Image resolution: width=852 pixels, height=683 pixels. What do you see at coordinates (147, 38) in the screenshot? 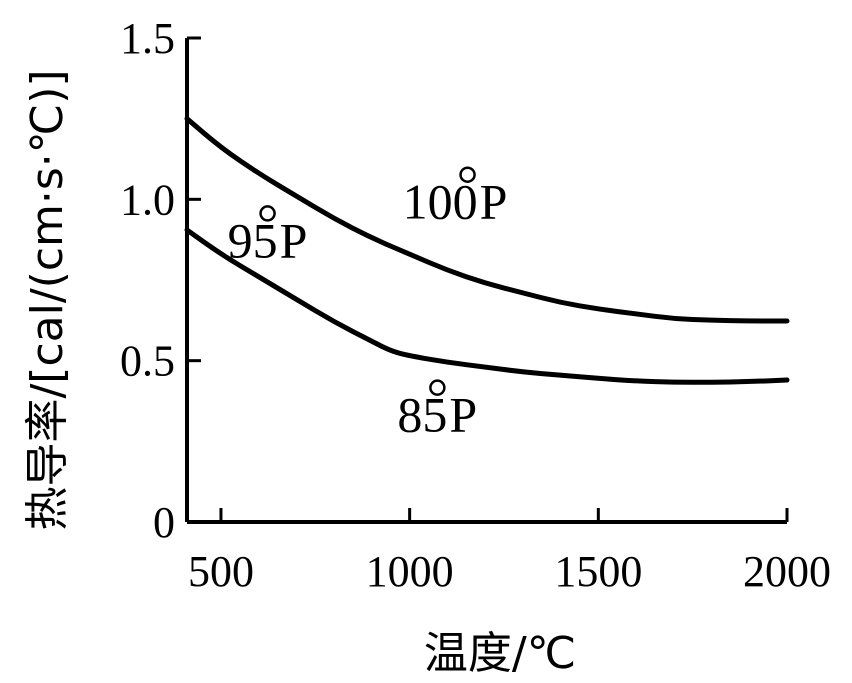
I see `y-tick-label: 1.5` at bounding box center [147, 38].